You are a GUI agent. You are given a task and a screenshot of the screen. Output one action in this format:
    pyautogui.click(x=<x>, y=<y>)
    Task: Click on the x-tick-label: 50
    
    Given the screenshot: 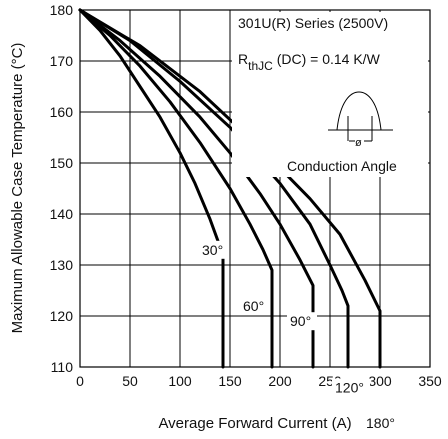 What is the action you would take?
    pyautogui.click(x=130, y=381)
    